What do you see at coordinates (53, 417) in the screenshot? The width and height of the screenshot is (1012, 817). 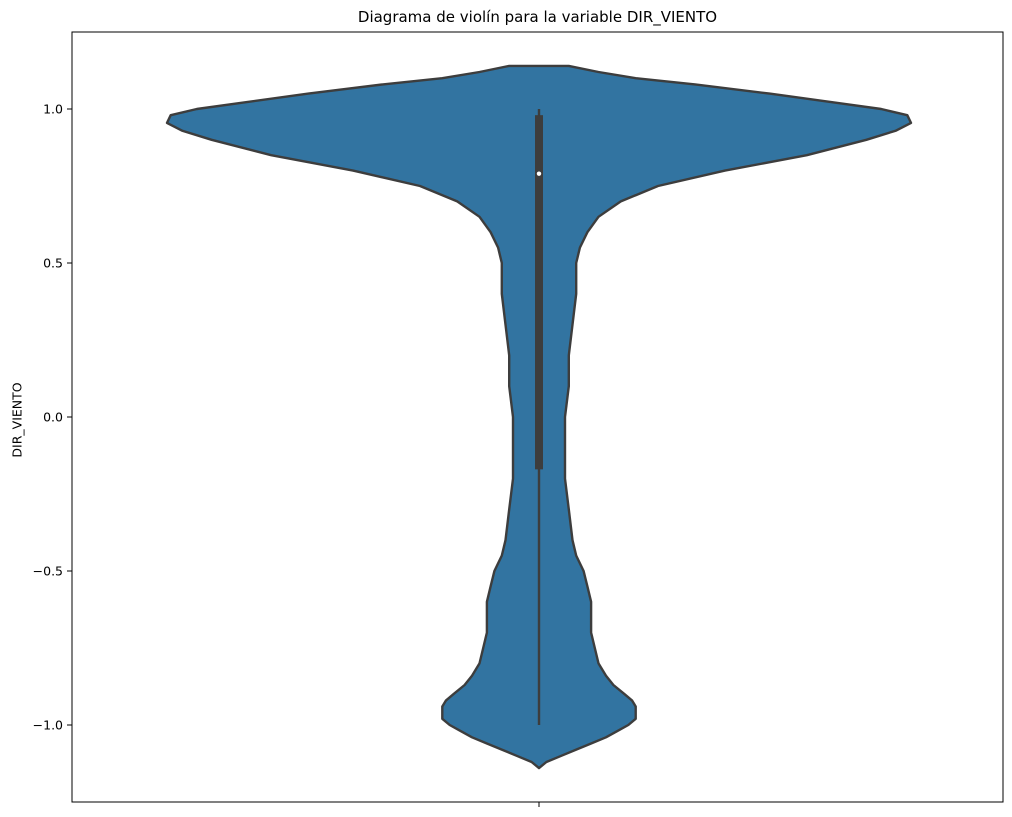 I see `y-tick-label: 0.0` at bounding box center [53, 417].